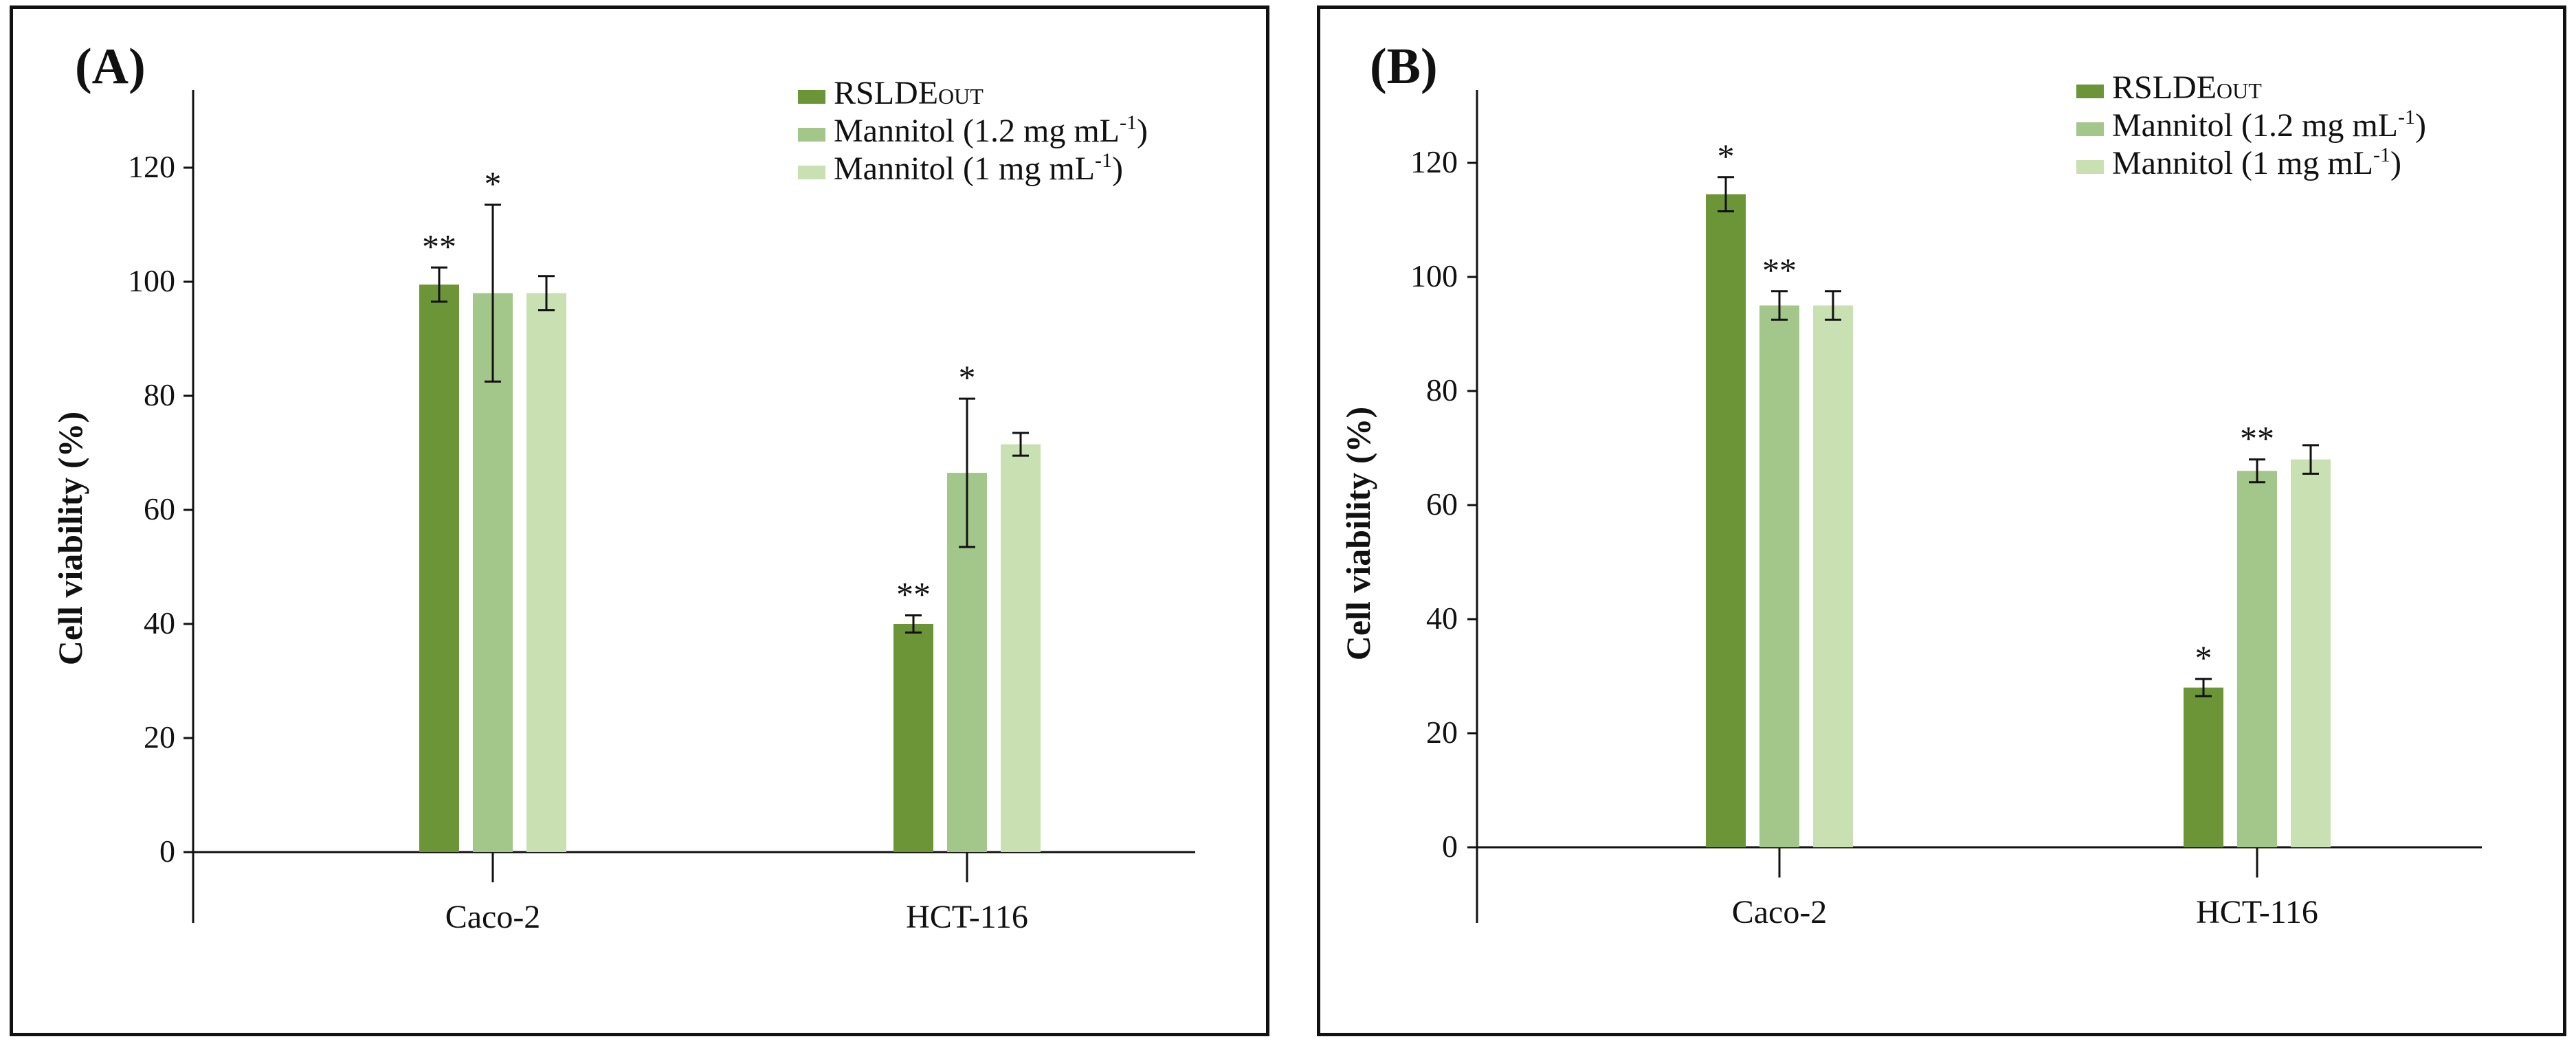 This screenshot has width=2576, height=1050. I want to click on legend-label-b-0: RSLDEOUT, so click(2187, 87).